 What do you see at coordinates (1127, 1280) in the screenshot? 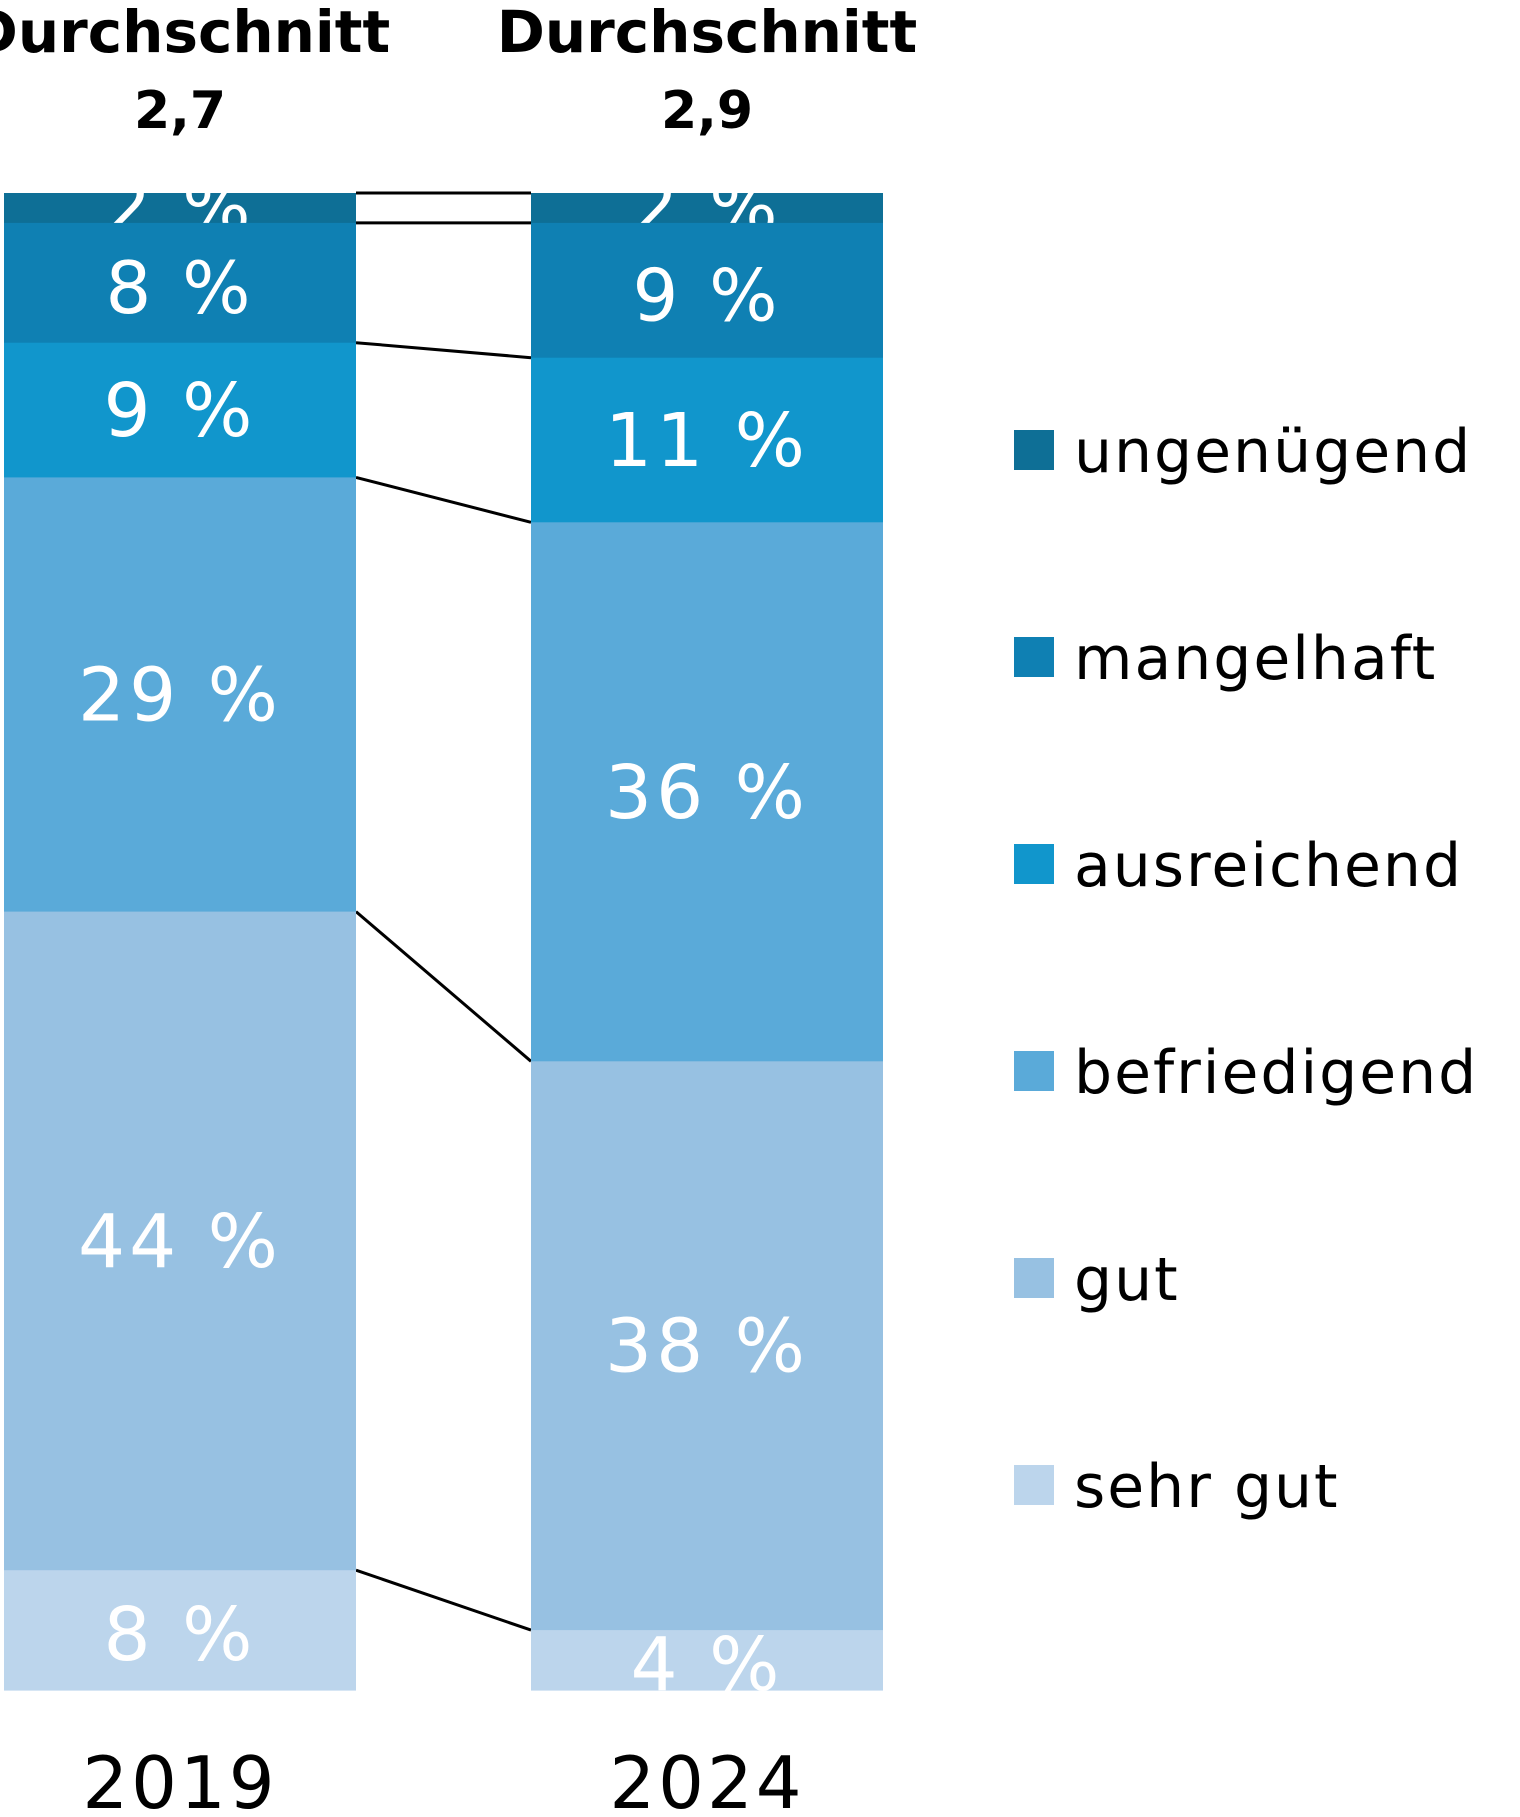
I see `legend-label-4: gut` at bounding box center [1127, 1280].